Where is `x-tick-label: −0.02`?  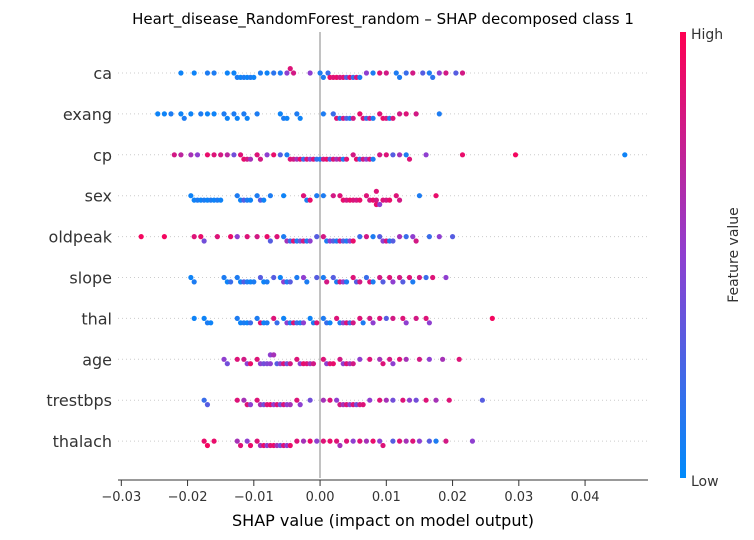
x-tick-label: −0.02 is located at coordinates (188, 497).